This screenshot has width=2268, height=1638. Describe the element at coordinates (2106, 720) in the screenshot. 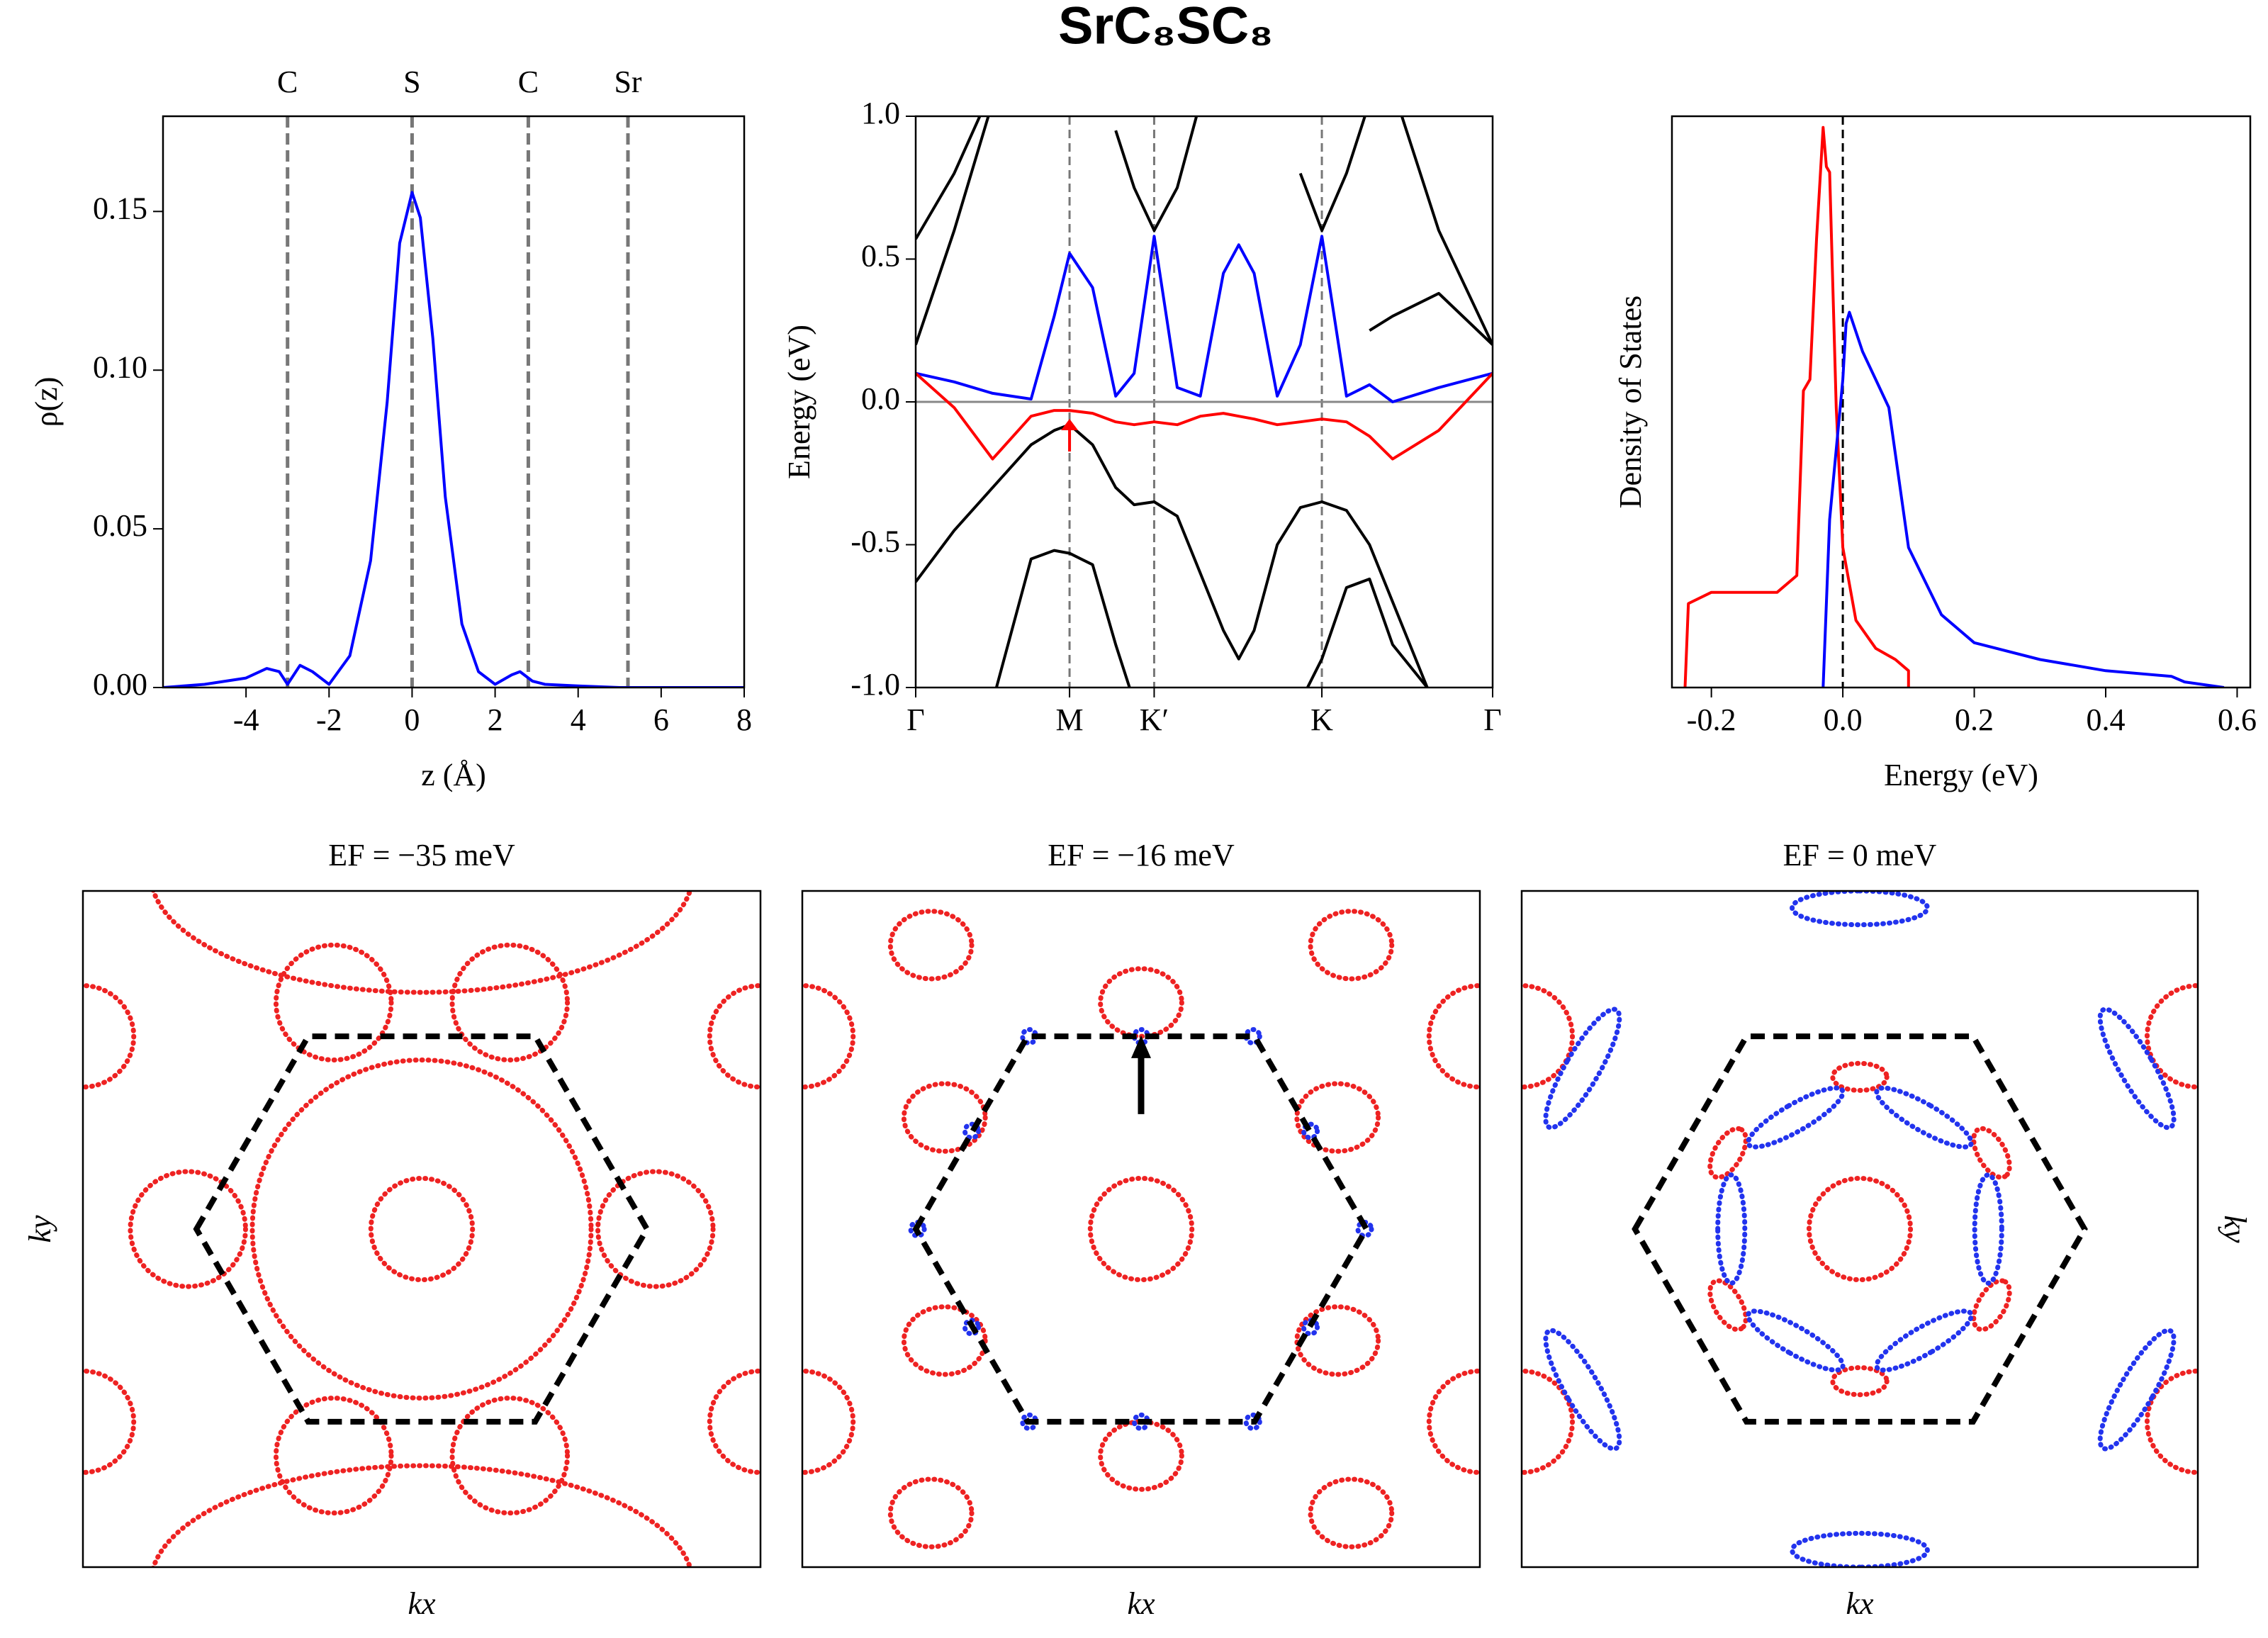

I see `x-tick-label: 0.4` at that location.